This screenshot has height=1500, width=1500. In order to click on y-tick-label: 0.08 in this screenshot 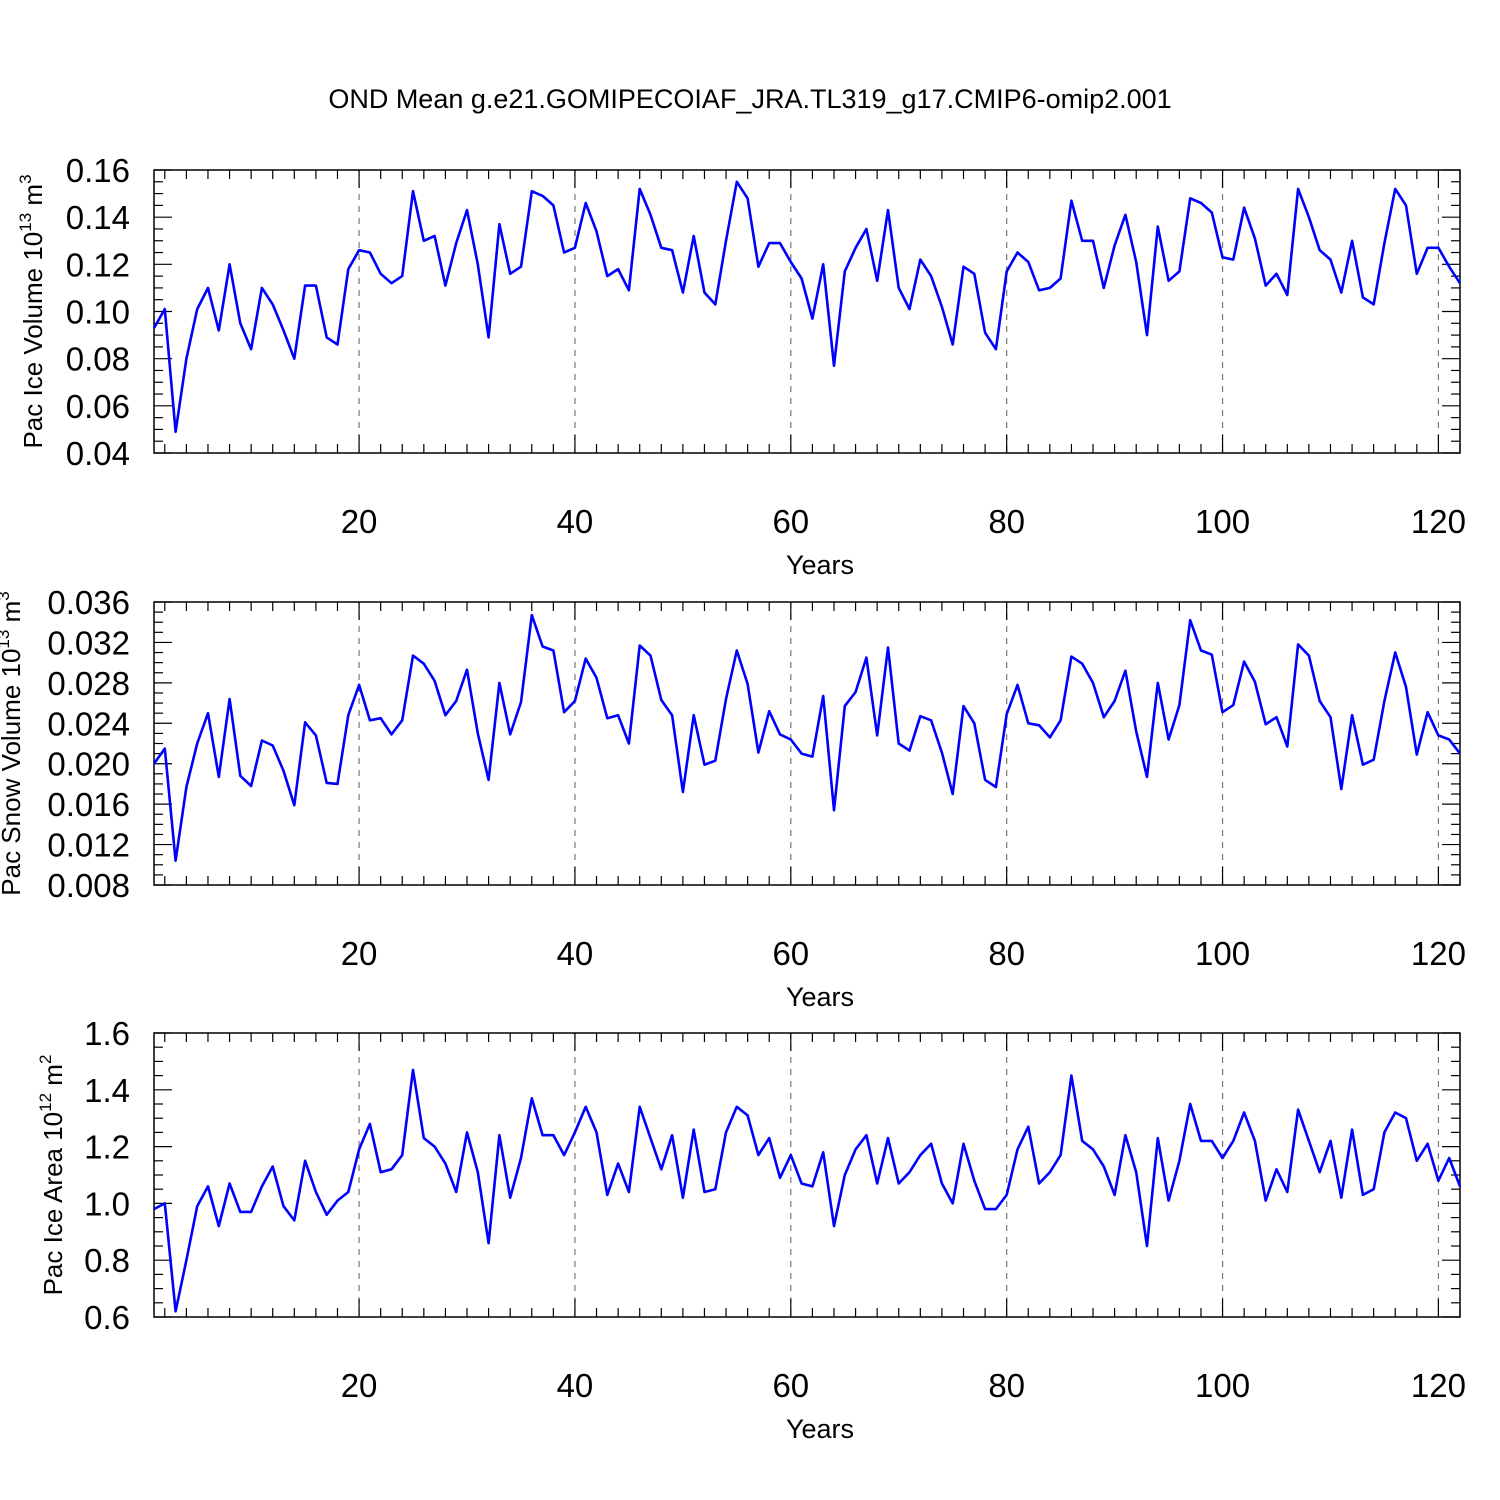, I will do `click(98, 359)`.